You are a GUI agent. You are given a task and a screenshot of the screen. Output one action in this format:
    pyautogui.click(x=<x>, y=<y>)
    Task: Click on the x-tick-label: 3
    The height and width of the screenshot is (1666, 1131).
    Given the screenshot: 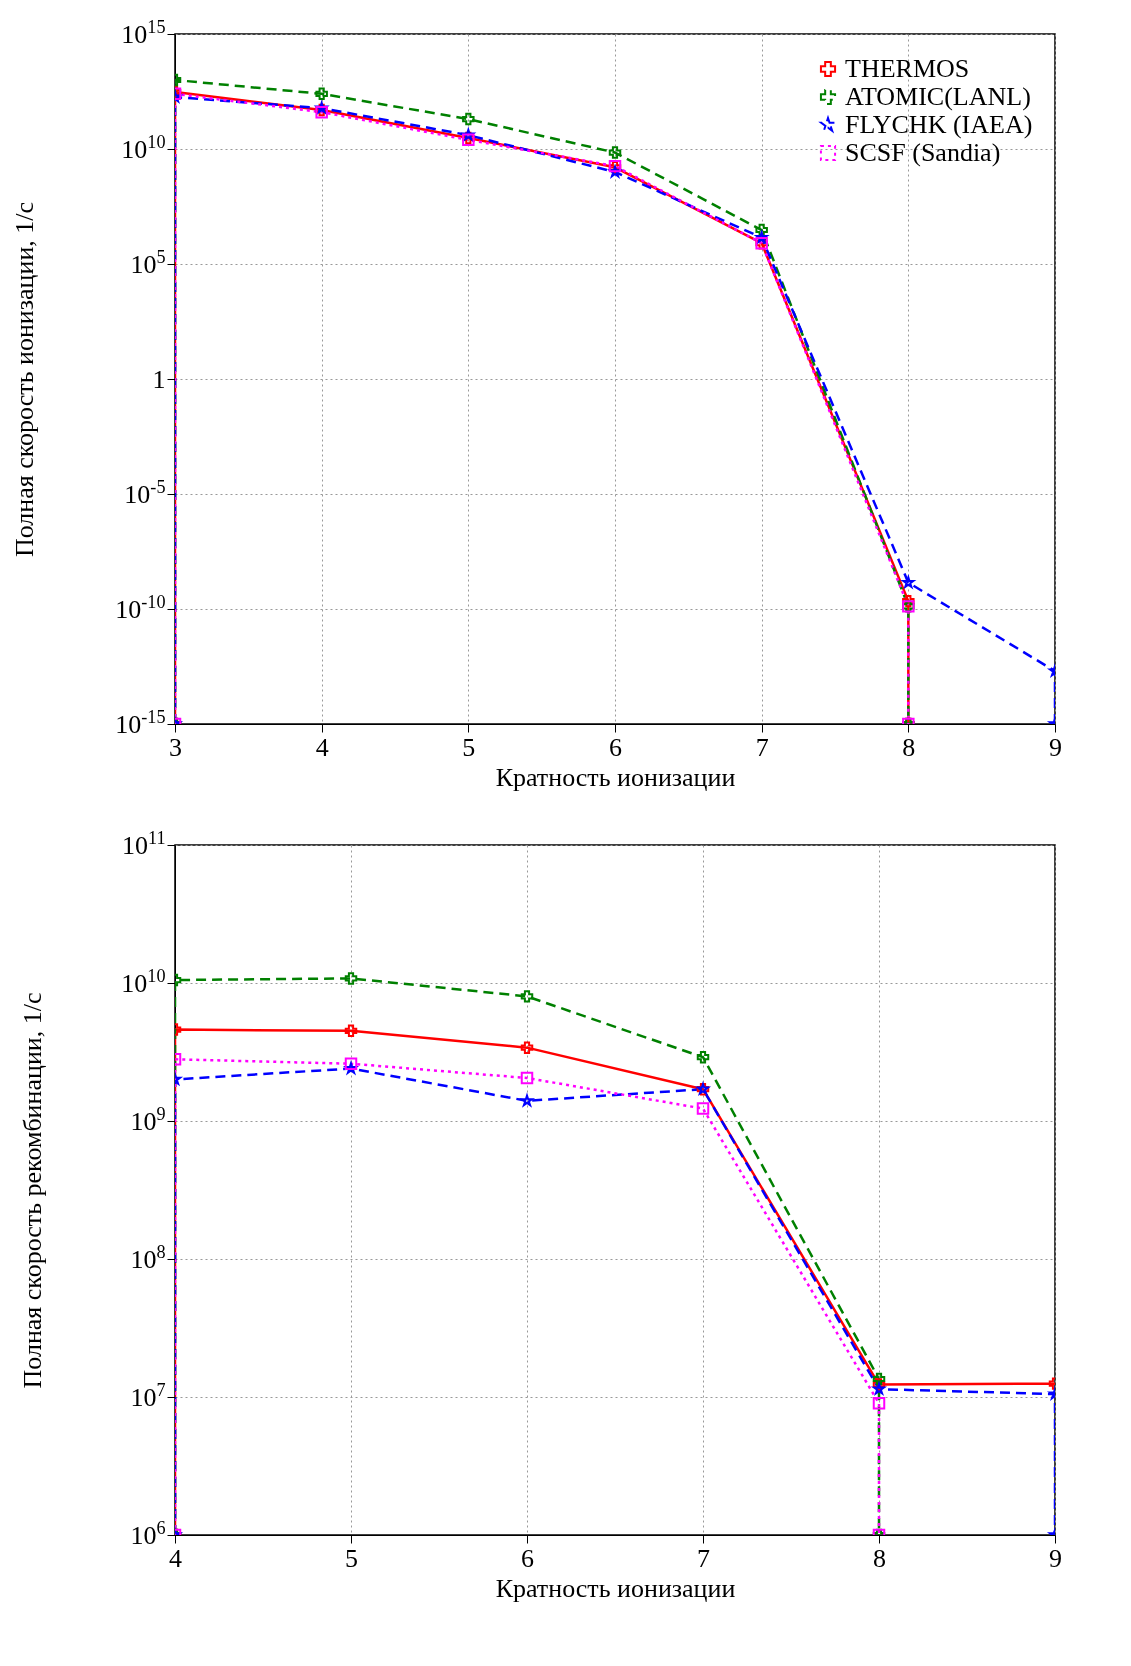 What is the action you would take?
    pyautogui.click(x=175, y=747)
    